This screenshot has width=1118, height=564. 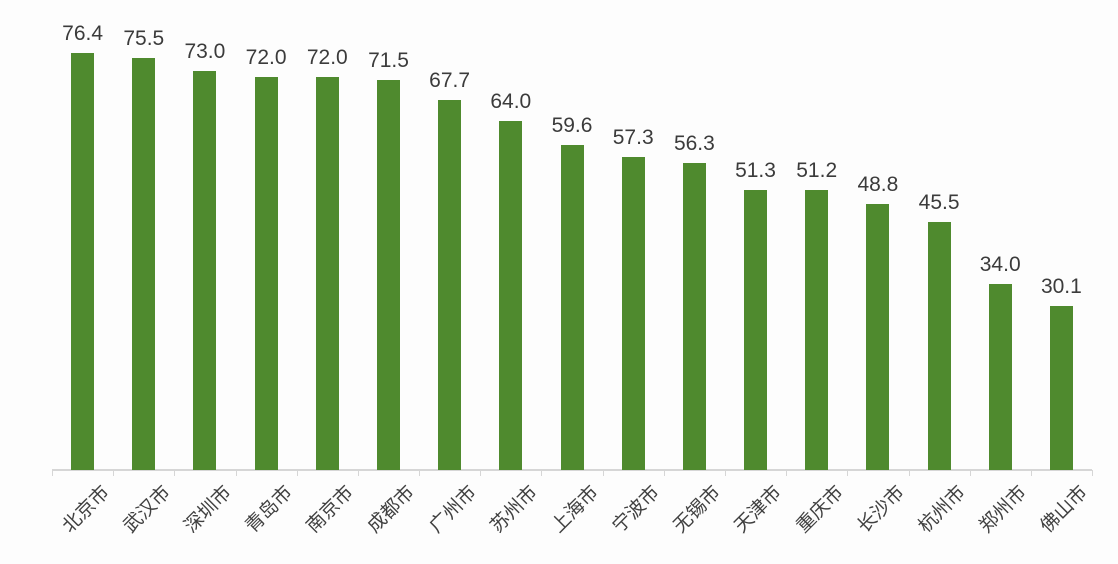 I want to click on x-axis-label: 广州市, so click(x=453, y=510).